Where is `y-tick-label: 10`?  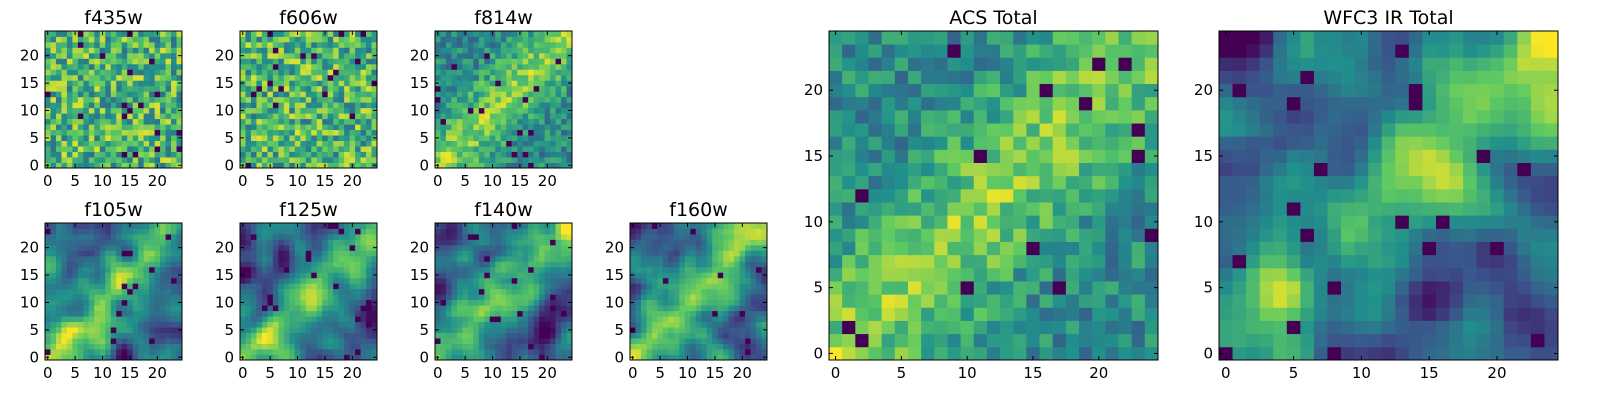
y-tick-label: 10 is located at coordinates (29, 302).